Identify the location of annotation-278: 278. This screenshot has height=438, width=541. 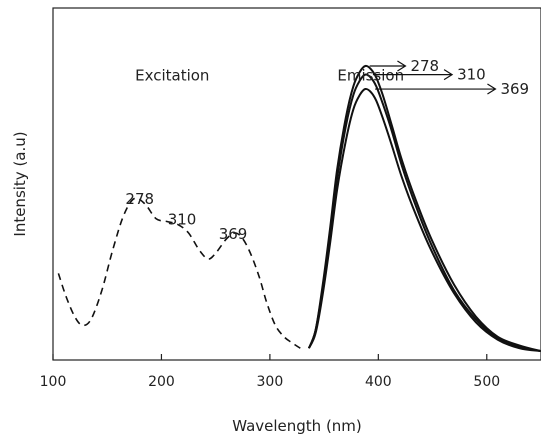
(139, 199).